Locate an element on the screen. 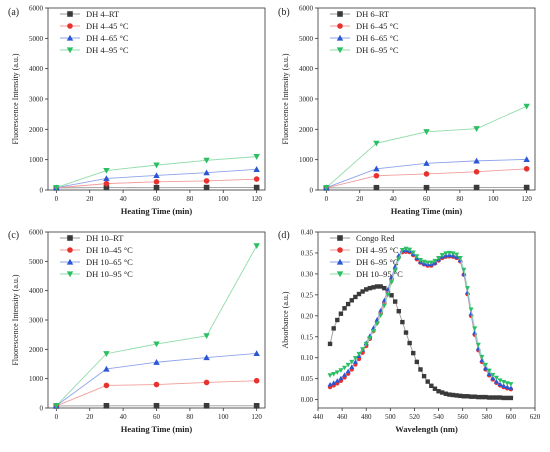  y-tick-label: 0.30 is located at coordinates (307, 274).